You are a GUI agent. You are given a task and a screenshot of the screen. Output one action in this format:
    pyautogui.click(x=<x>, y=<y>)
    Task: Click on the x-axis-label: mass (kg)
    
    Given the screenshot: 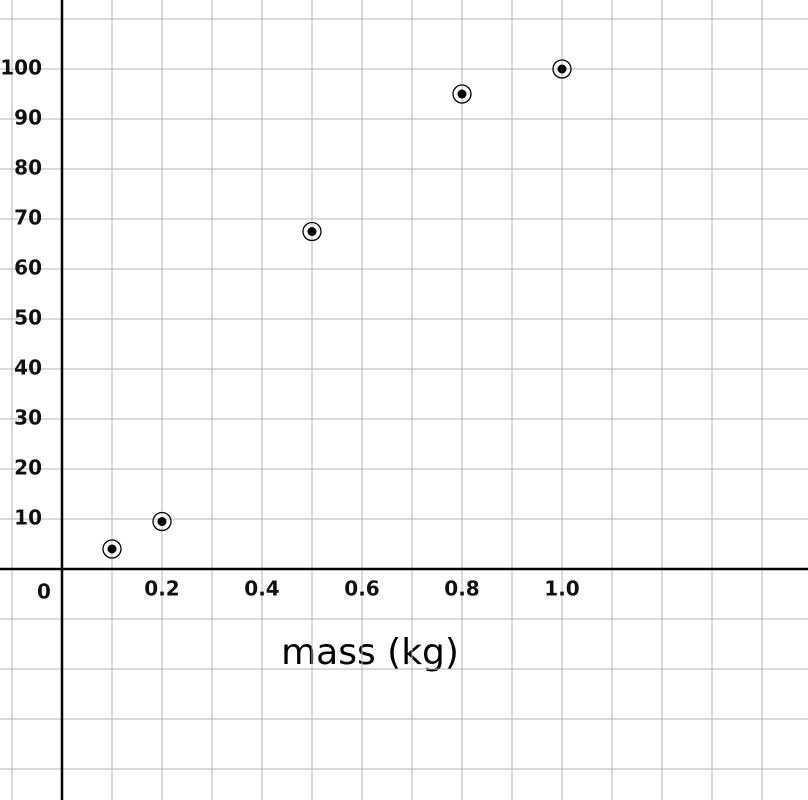 What is the action you would take?
    pyautogui.click(x=370, y=652)
    